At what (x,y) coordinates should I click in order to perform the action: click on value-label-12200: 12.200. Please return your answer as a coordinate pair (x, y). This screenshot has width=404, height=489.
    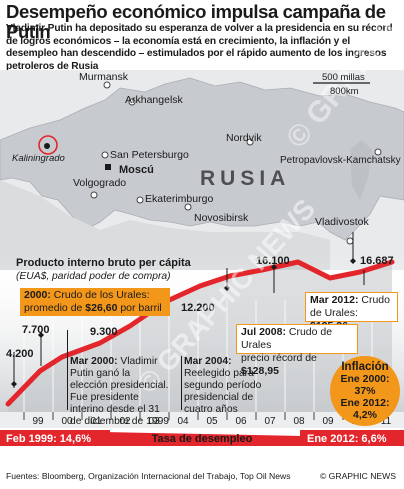
    Looking at the image, I should click on (198, 308).